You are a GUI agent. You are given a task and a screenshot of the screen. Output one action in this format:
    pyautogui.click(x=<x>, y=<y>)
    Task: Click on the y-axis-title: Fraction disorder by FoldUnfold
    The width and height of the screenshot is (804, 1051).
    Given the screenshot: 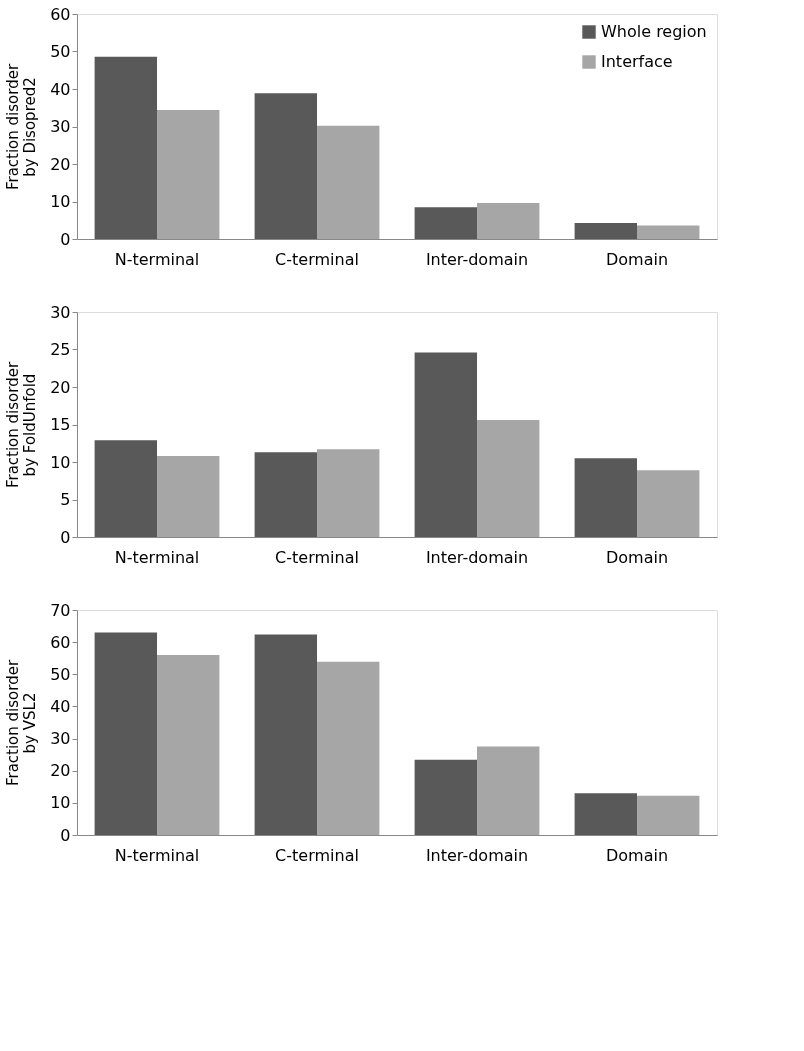 What is the action you would take?
    pyautogui.click(x=22, y=425)
    